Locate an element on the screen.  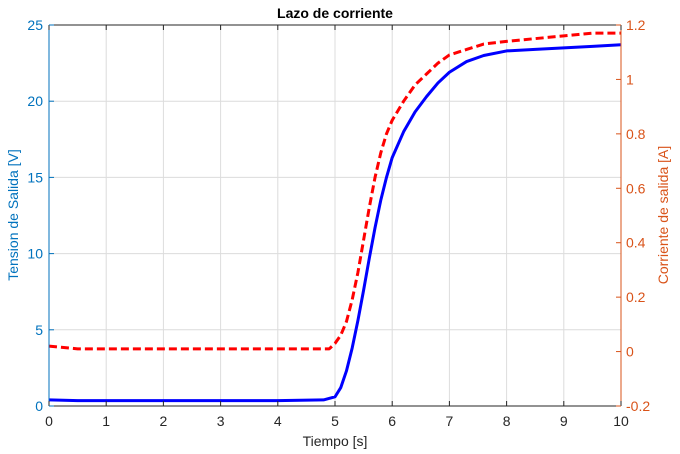
y-right-tick-label: 0.4 is located at coordinates (636, 243).